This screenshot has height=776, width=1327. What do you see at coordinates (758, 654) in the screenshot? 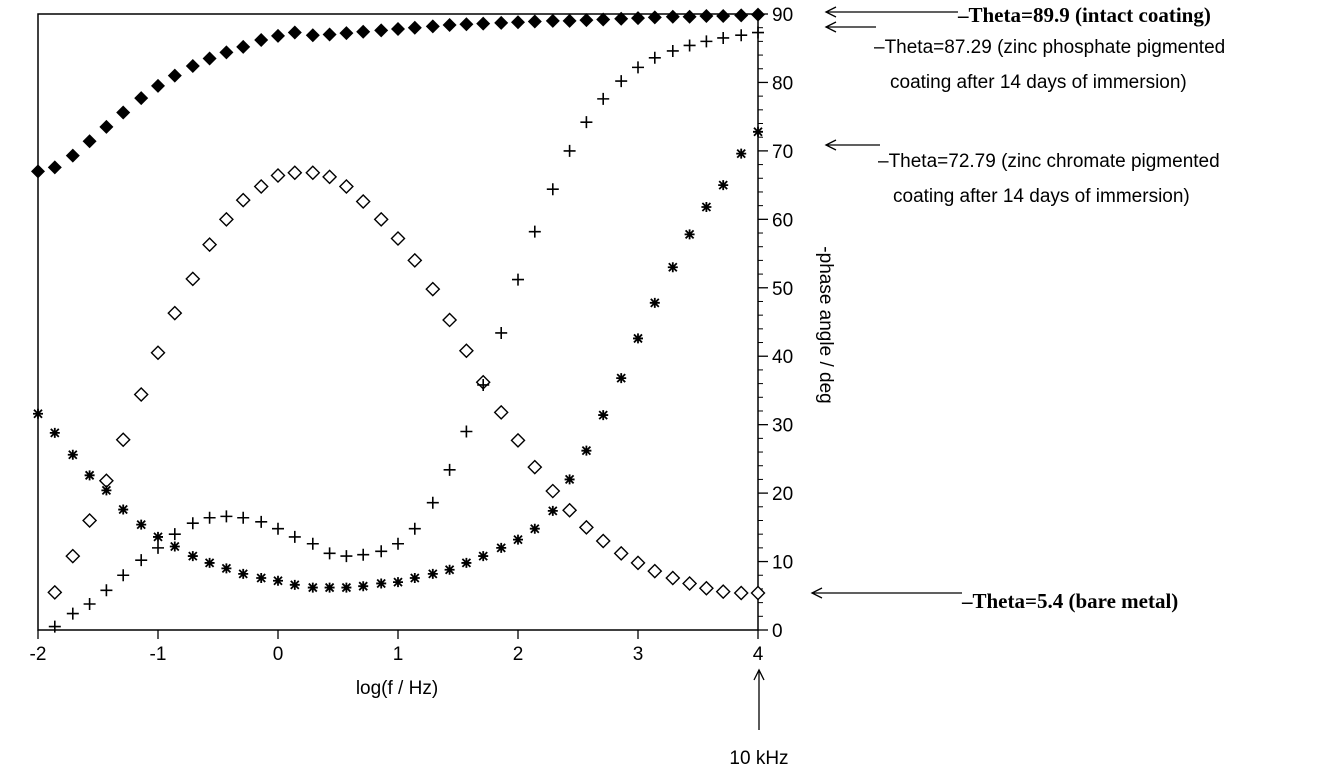
I see `x-tick-label: 4` at bounding box center [758, 654].